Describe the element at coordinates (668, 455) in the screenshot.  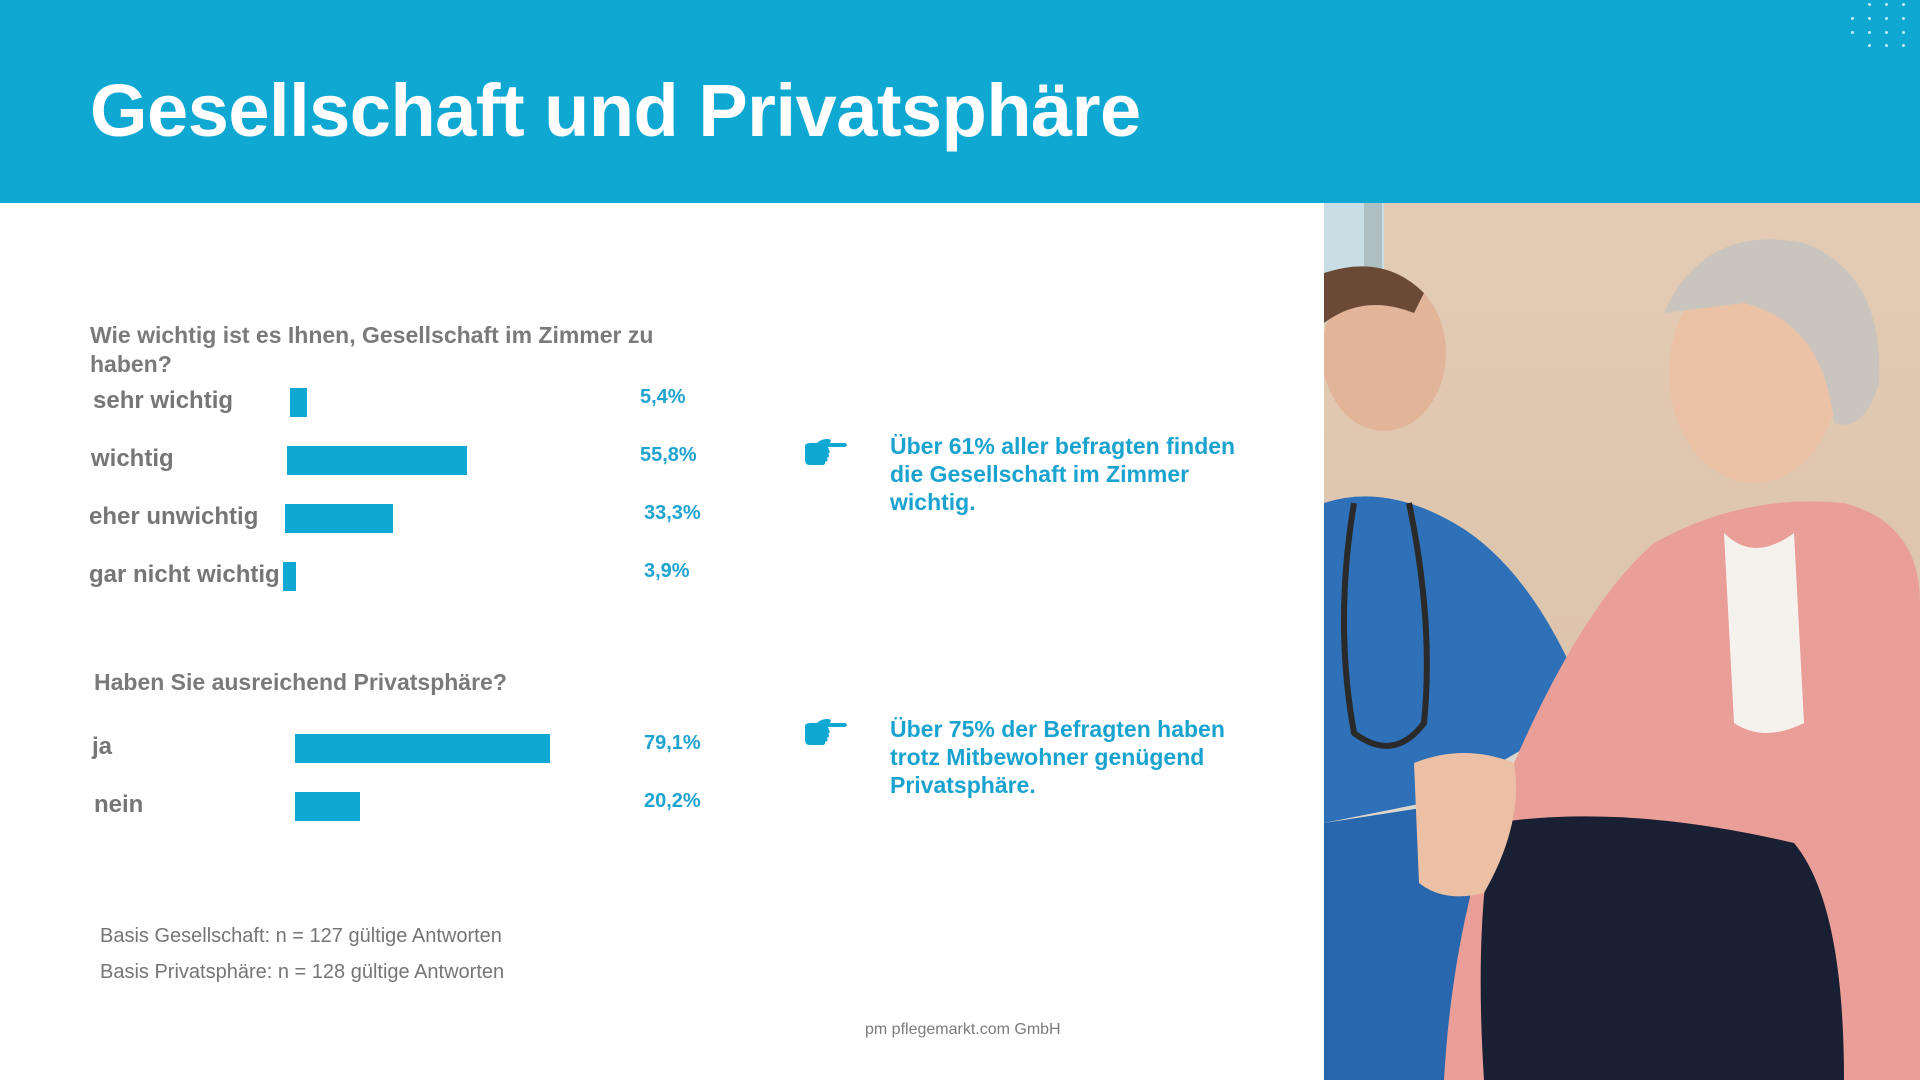
I see `value-label: 55,8%` at that location.